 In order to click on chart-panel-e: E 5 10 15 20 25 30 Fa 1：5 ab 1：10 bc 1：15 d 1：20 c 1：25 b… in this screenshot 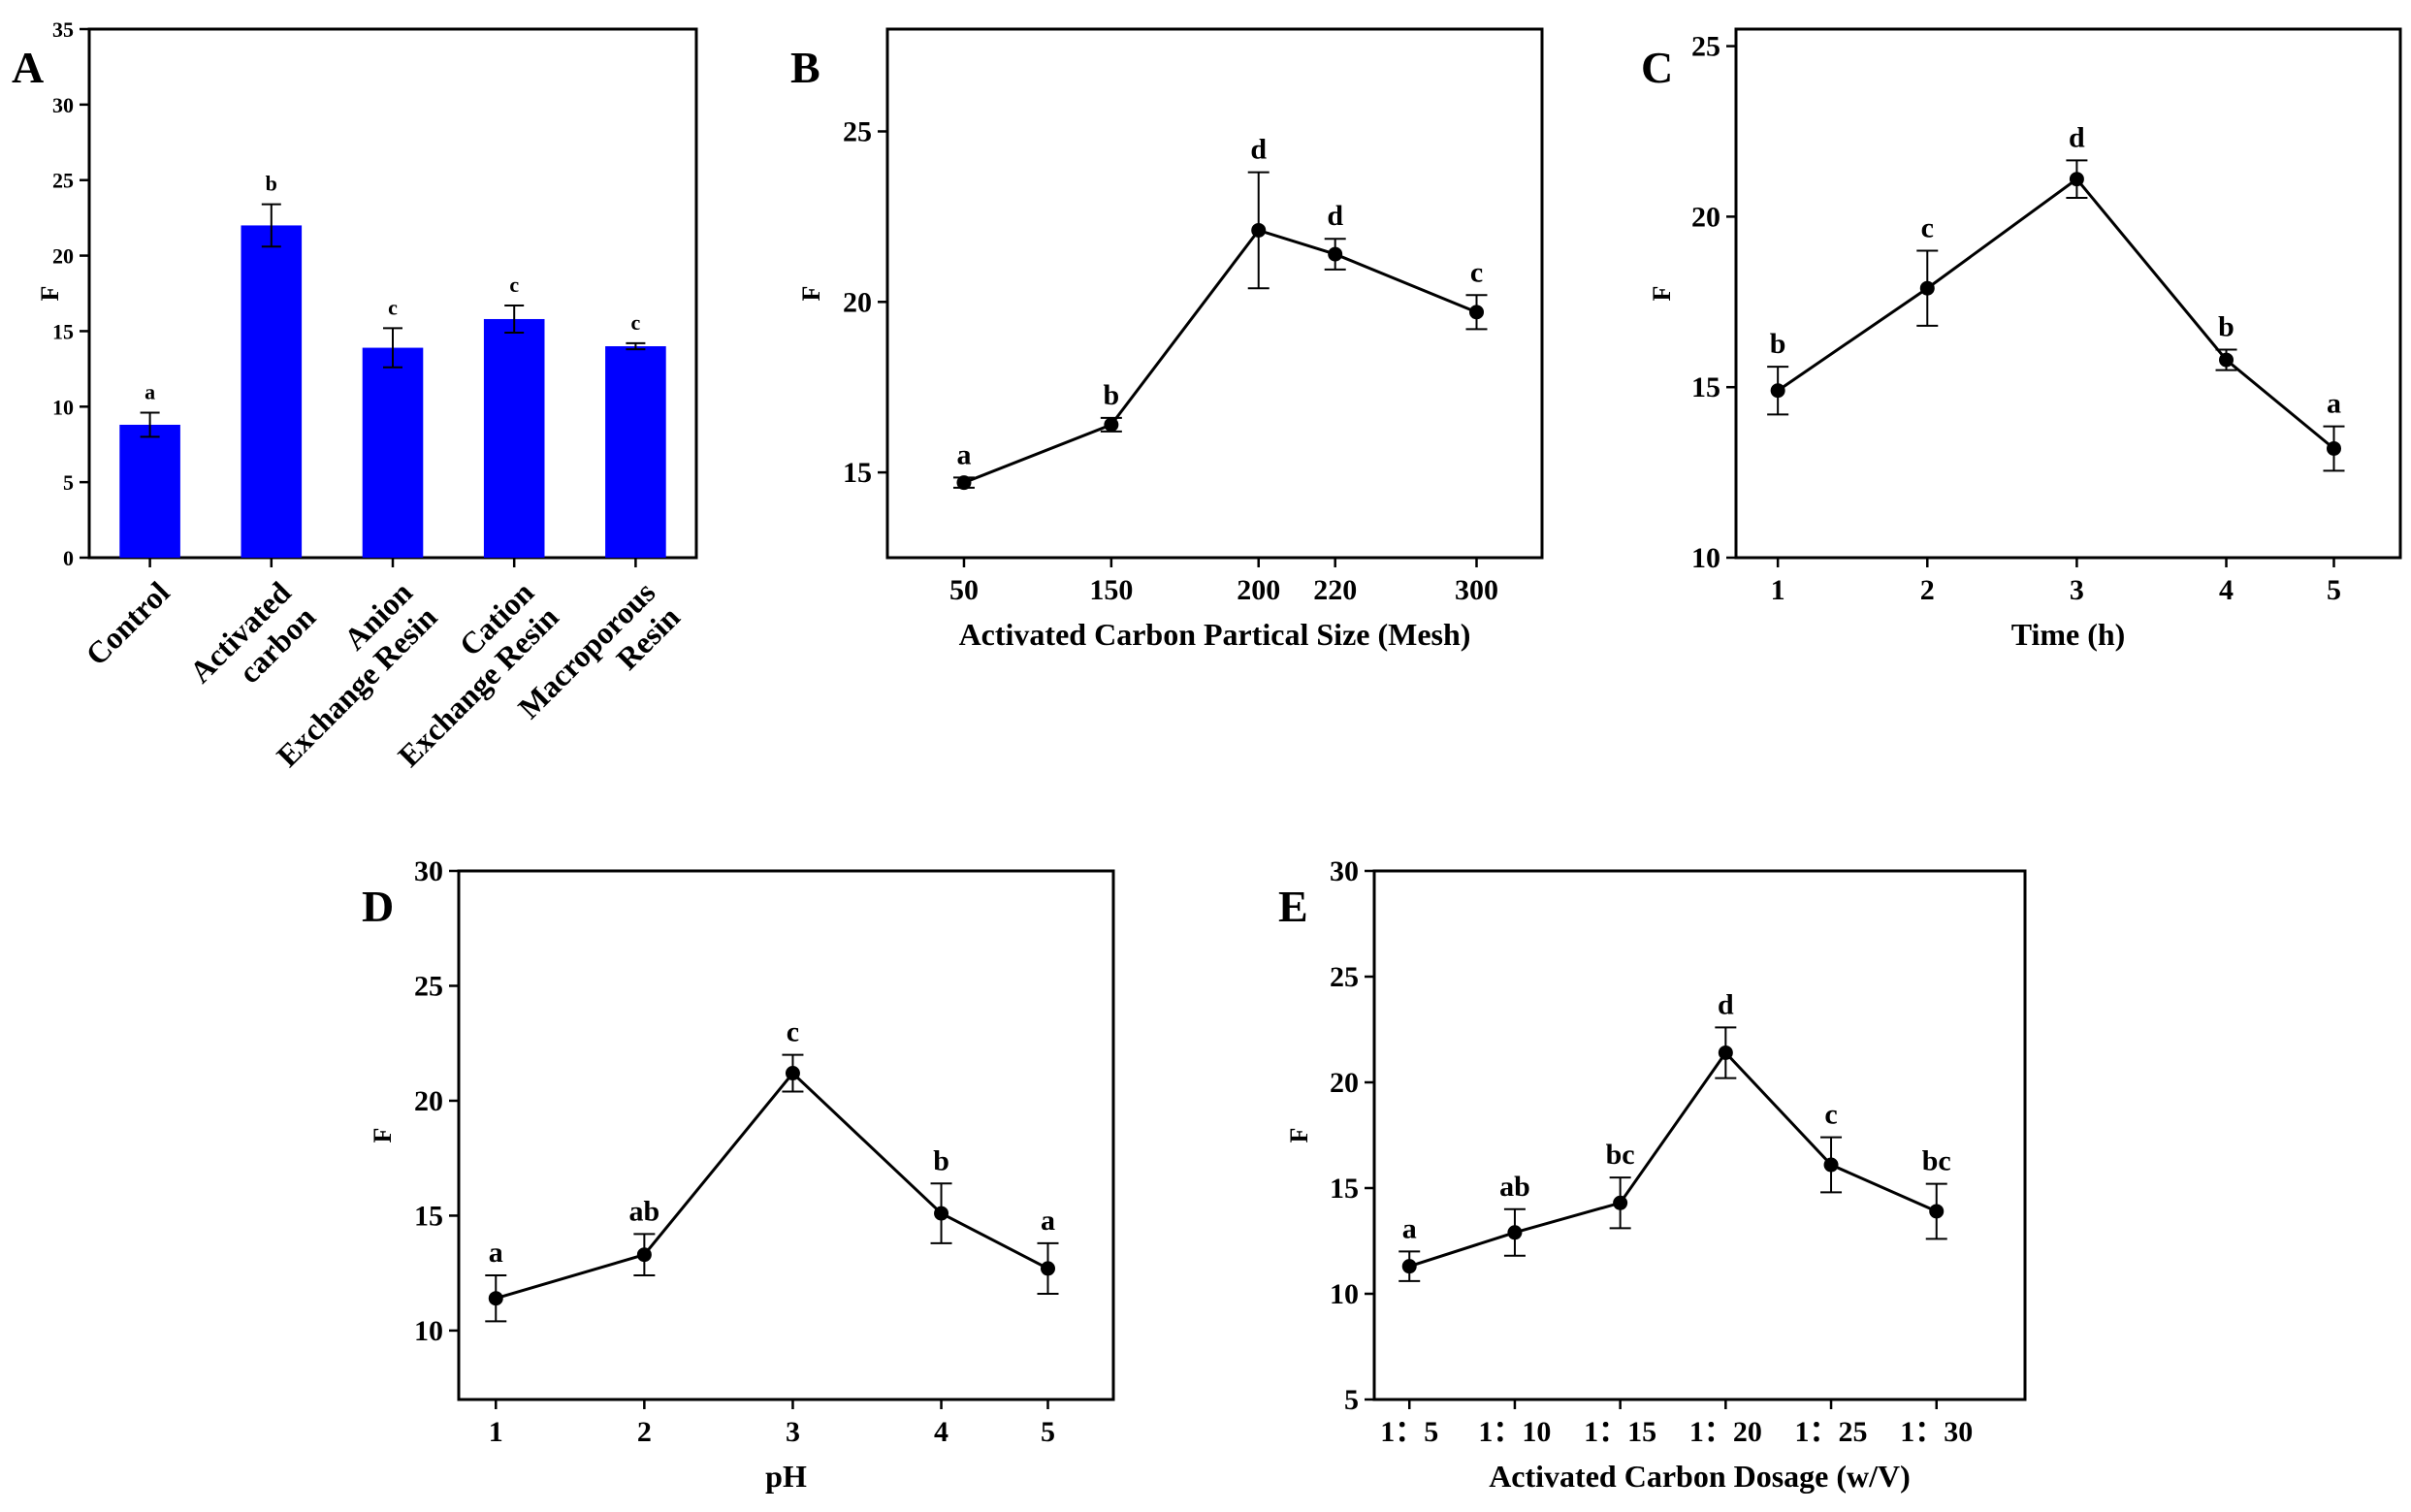, I will do `click(1652, 1174)`.